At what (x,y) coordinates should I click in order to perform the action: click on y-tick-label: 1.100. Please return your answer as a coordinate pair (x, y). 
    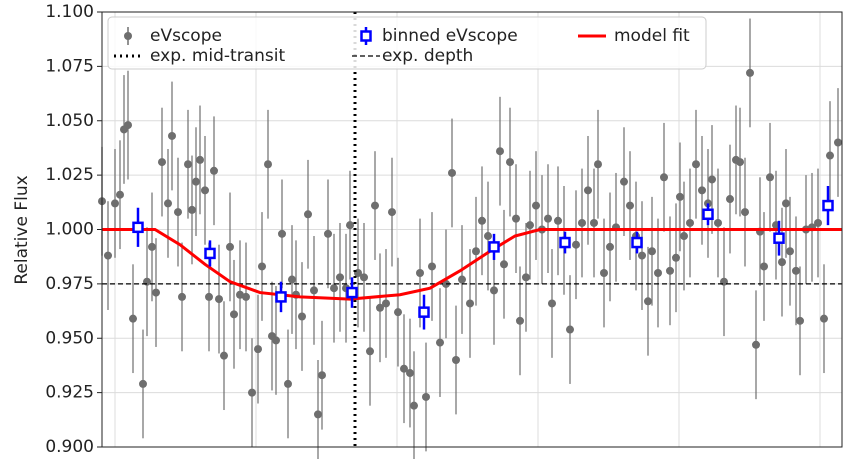
    Looking at the image, I should click on (69, 12).